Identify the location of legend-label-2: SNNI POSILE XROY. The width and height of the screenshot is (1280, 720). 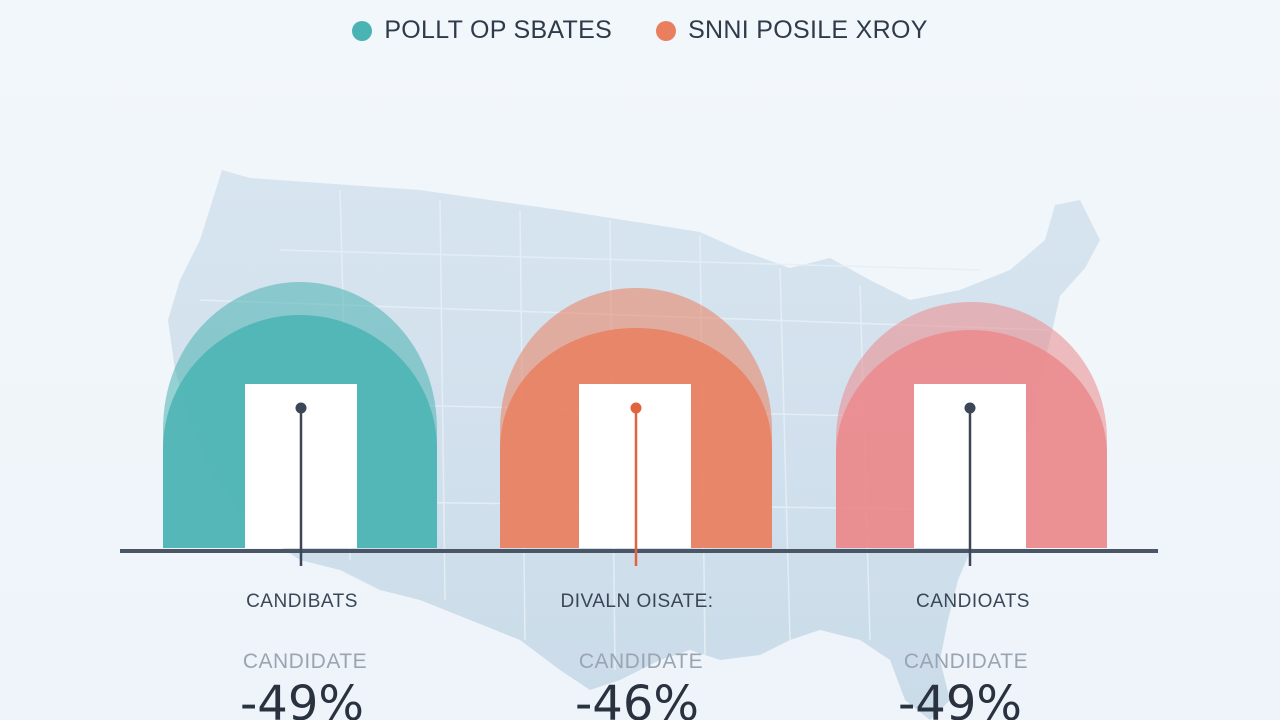
(808, 30).